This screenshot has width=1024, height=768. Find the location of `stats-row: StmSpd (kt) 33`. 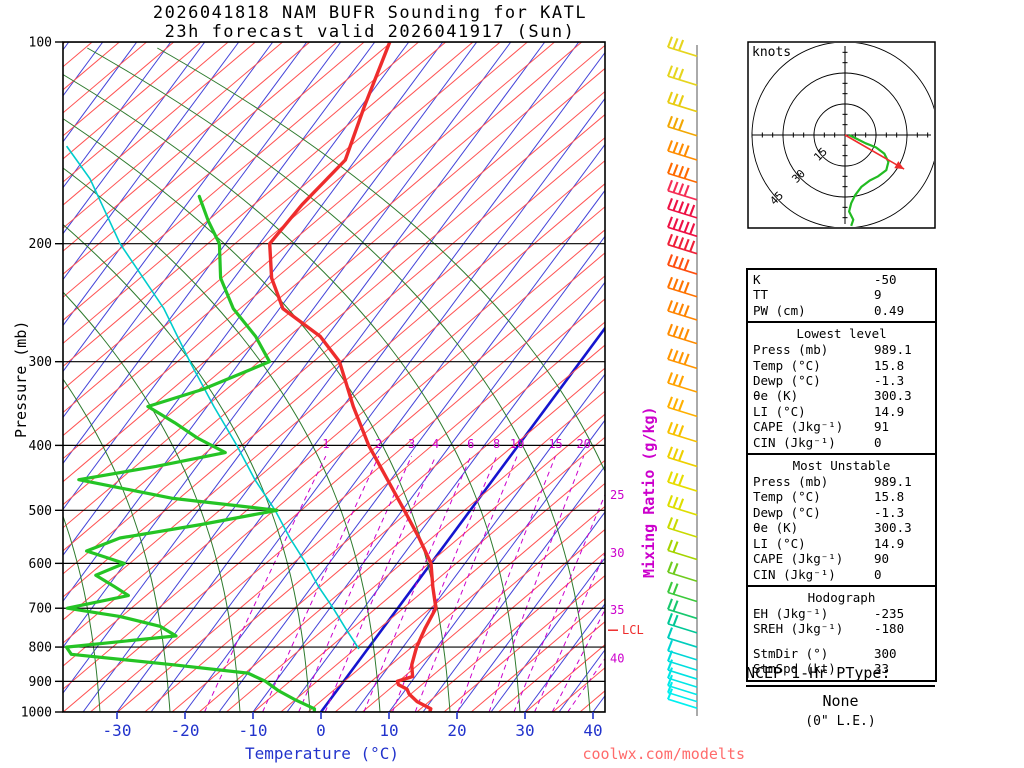

stats-row: StmSpd (kt) 33 is located at coordinates (821, 669).